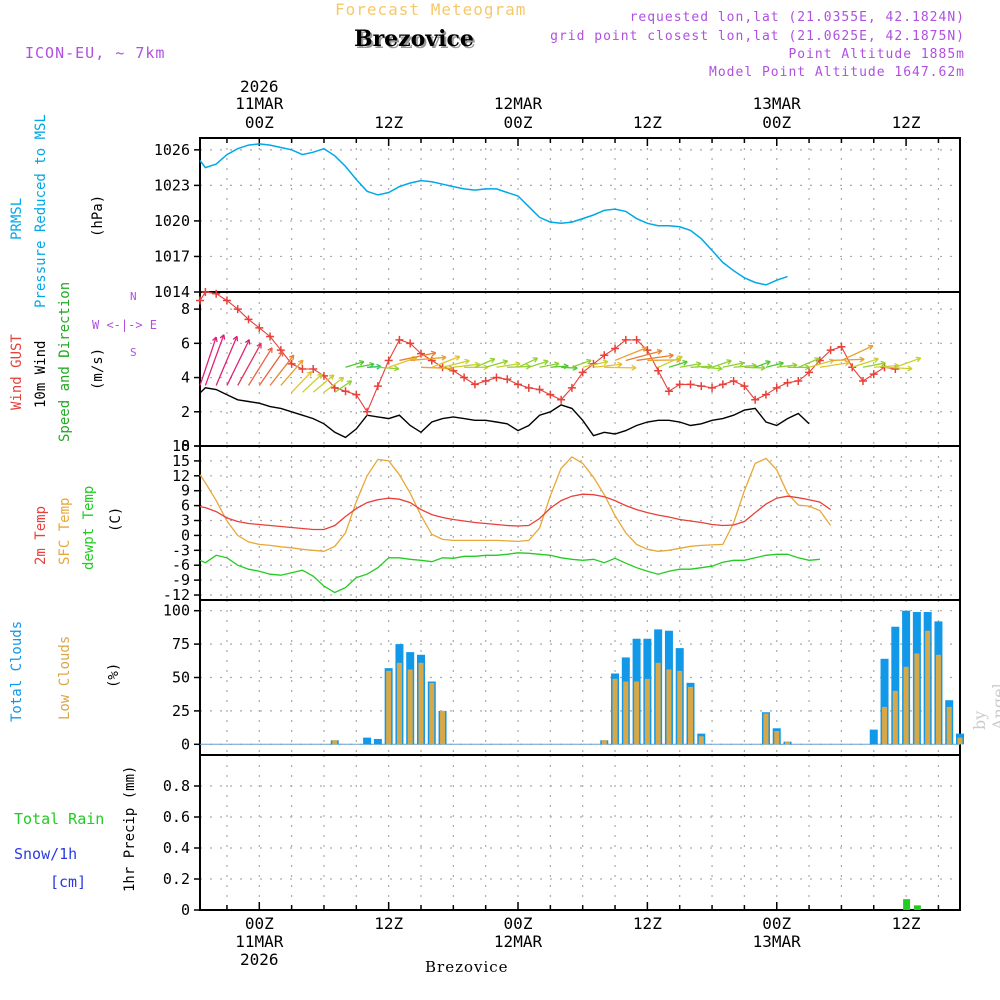 This screenshot has height=1000, width=1000. I want to click on label-snow: Snow/1h, so click(46, 854).